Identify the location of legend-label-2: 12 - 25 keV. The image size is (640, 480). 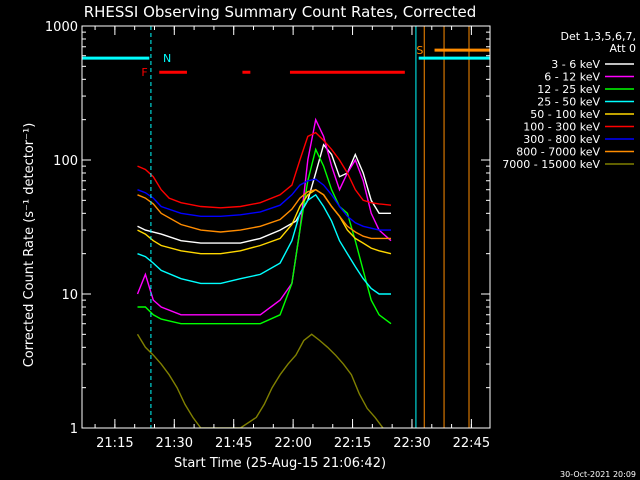
(568, 89).